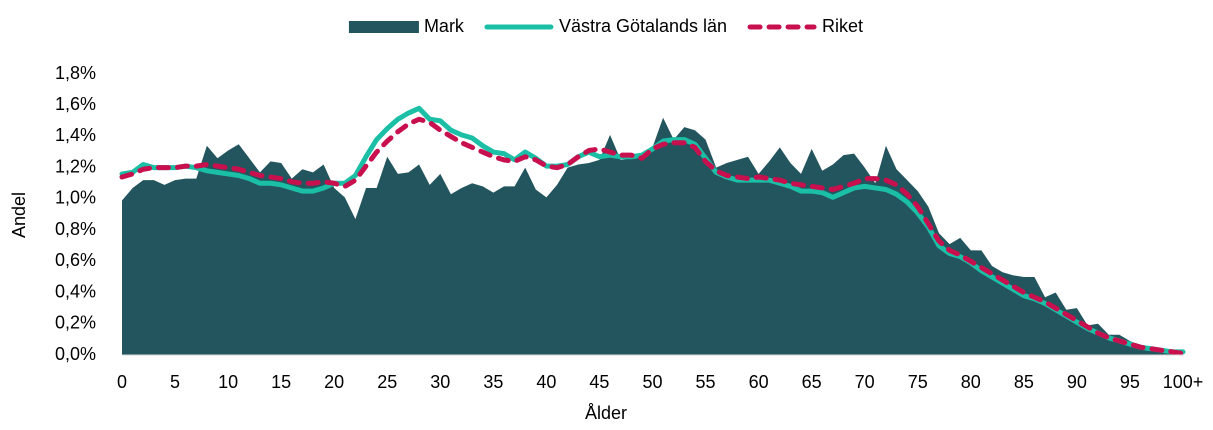  I want to click on x-tick-label: 20, so click(334, 382).